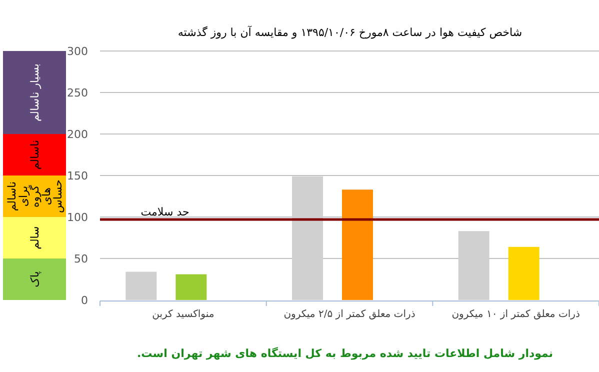 This screenshot has width=599, height=372. What do you see at coordinates (350, 32) in the screenshot?
I see `chart-title: شاخص کیفیت هوا در ساعت ۸مورخ ۱۳۹۵/۱۰/۰۶ و مقایسه آن با روز گذشته` at bounding box center [350, 32].